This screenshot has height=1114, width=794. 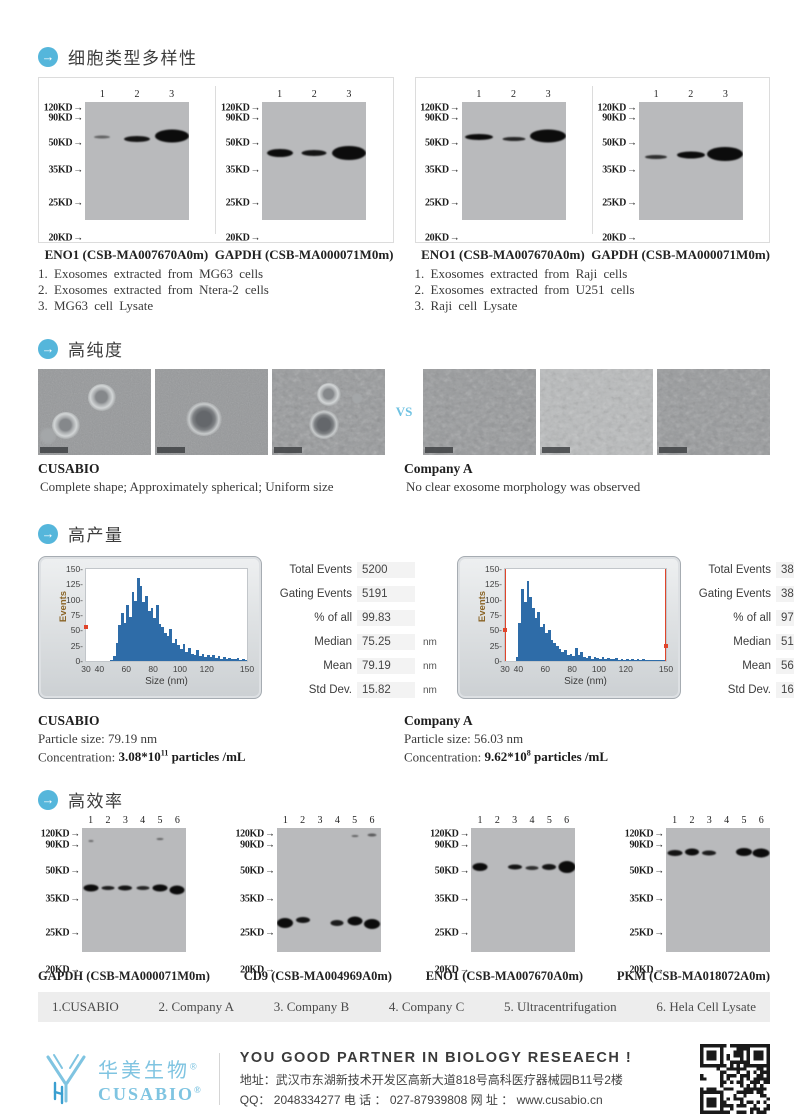 I want to click on lane-number: 6, so click(x=372, y=821).